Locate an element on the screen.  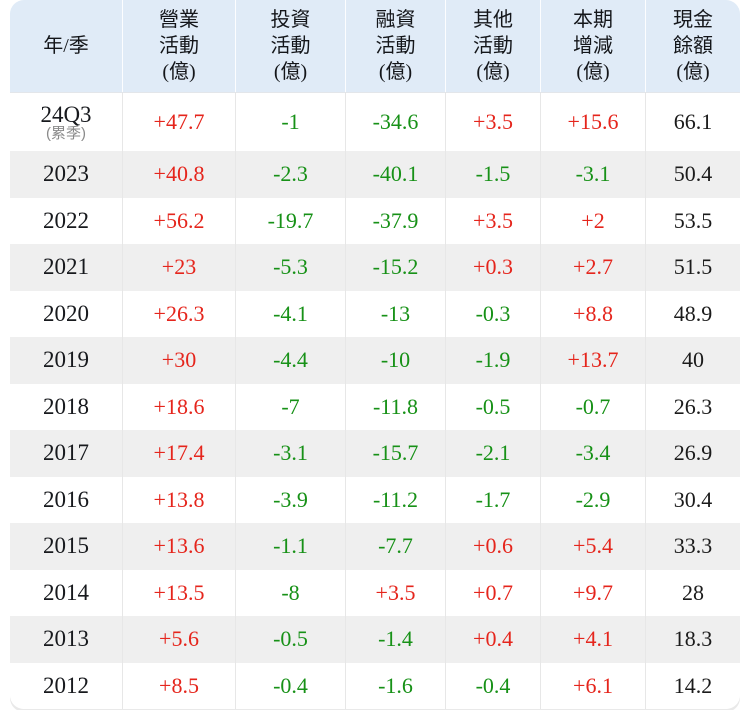
value-cell: 66.1 is located at coordinates (692, 122).